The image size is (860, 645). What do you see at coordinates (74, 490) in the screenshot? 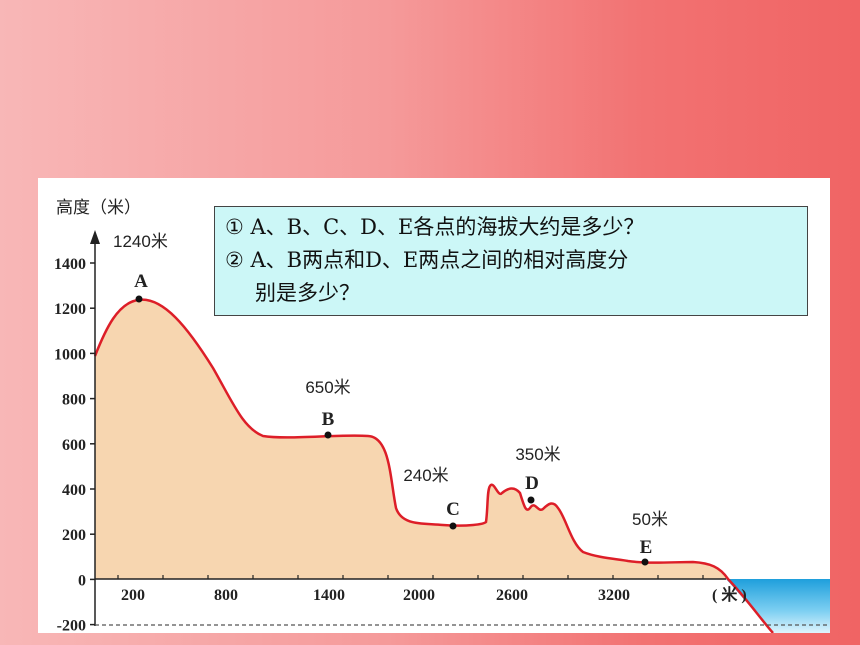
I see `y-tick-label: 400` at bounding box center [74, 490].